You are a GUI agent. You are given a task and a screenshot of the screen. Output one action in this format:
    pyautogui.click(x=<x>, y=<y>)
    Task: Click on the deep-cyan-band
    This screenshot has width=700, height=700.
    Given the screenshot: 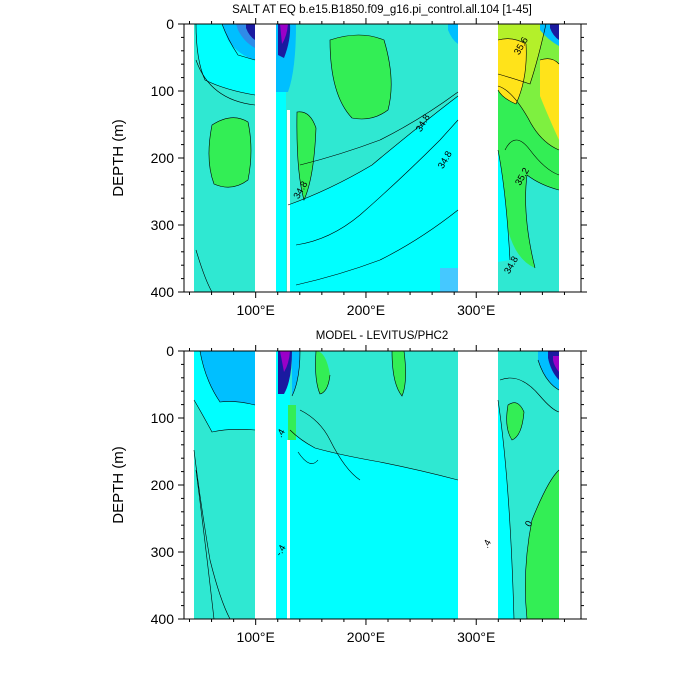 What is the action you would take?
    pyautogui.click(x=281, y=158)
    